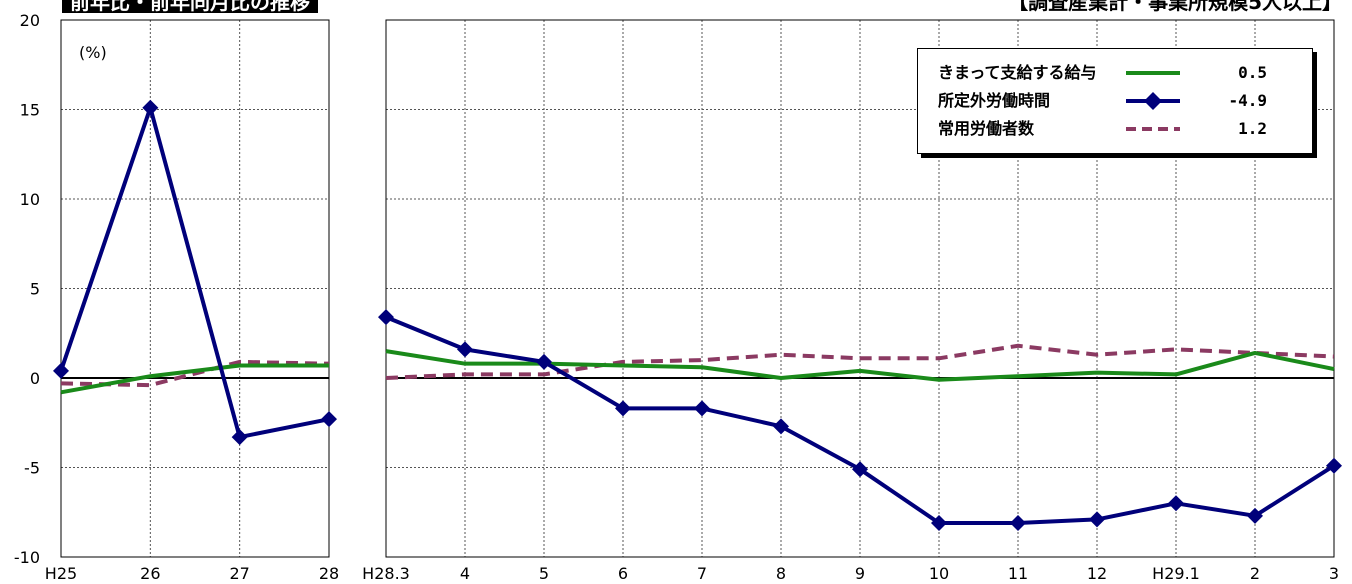 This screenshot has height=584, width=1352. I want to click on x-tick-label: 28, so click(329, 573).